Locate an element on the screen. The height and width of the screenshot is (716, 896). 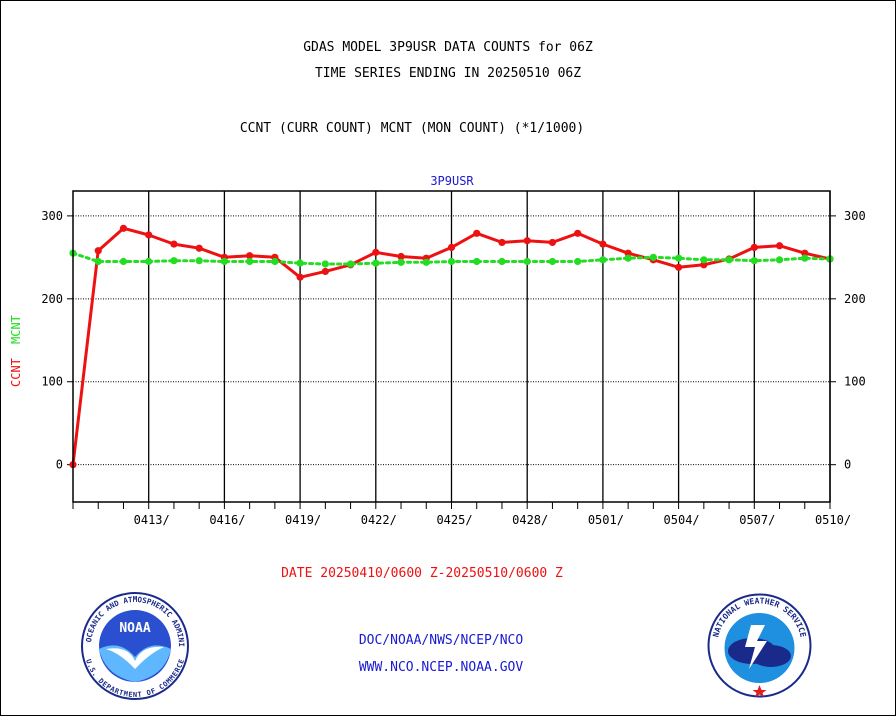
chart-title-line1: GDAS MODEL 3P9USR DATA COUNTS for 06Z is located at coordinates (448, 47).